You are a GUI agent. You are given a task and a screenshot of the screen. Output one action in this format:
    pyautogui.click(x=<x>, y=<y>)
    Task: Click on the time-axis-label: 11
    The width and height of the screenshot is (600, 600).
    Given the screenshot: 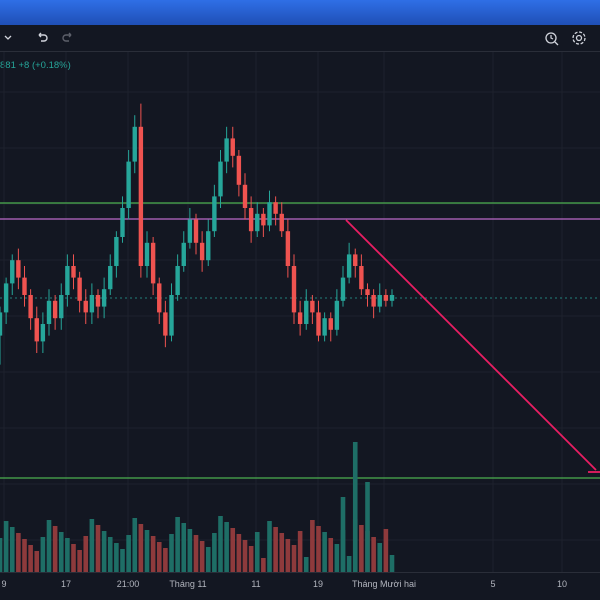 What is the action you would take?
    pyautogui.click(x=256, y=584)
    